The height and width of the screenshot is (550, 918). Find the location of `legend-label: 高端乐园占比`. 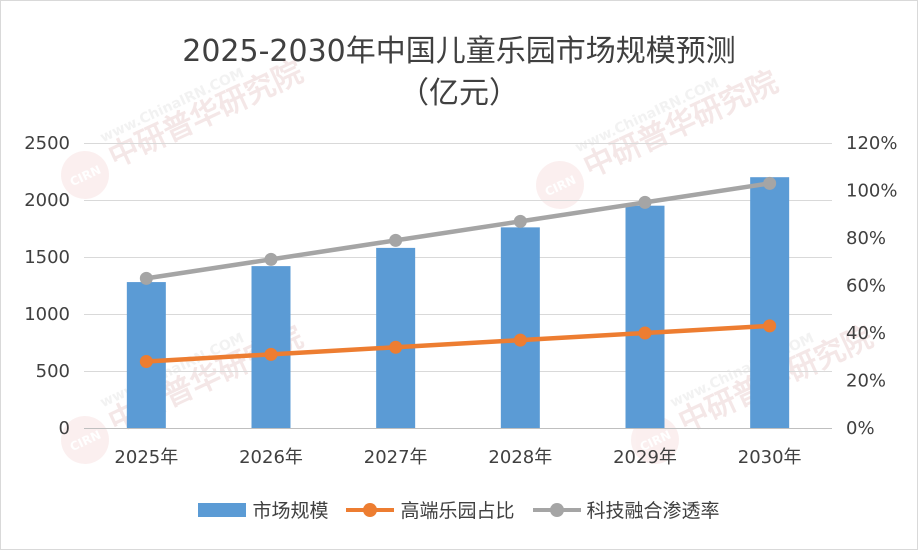

legend-label: 高端乐园占比 is located at coordinates (457, 511).